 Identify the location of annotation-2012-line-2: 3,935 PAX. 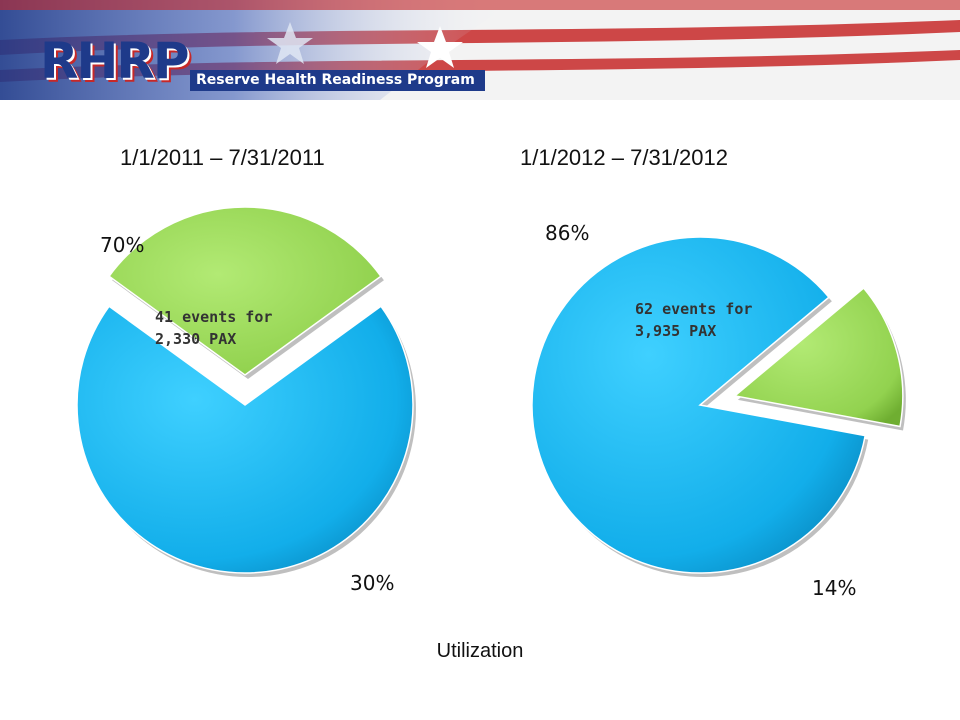
(676, 331).